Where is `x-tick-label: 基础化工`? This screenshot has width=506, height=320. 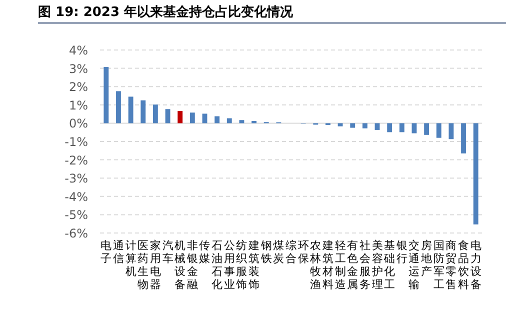 x-tick-label: 基础化工 is located at coordinates (389, 265).